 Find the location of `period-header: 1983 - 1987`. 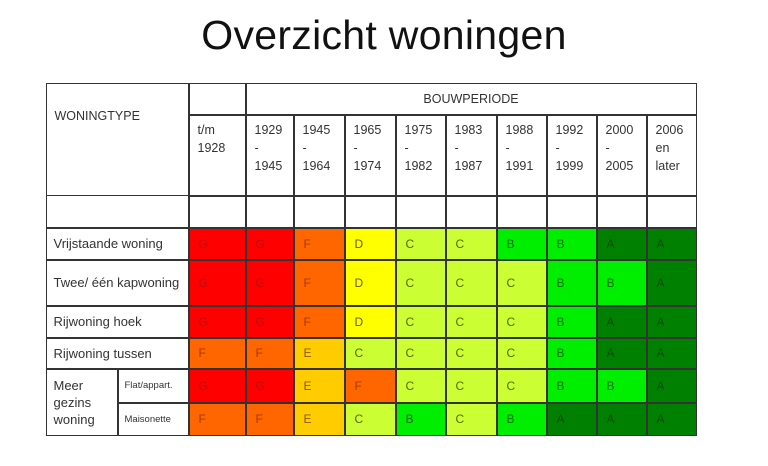

period-header: 1983 - 1987 is located at coordinates (471, 155).